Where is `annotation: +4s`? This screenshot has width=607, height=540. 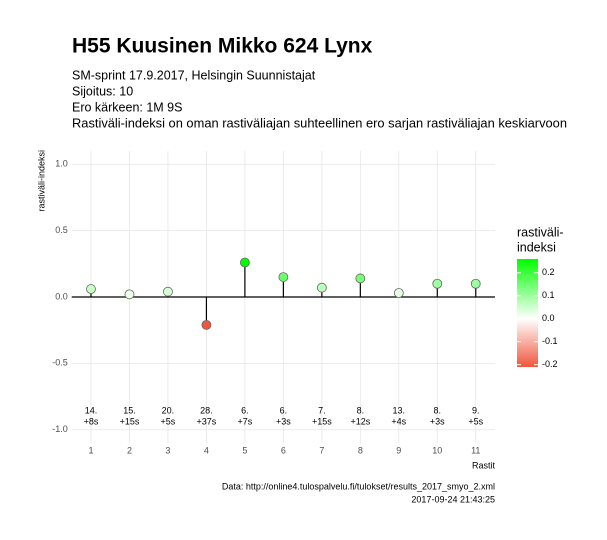 annotation: +4s is located at coordinates (398, 421).